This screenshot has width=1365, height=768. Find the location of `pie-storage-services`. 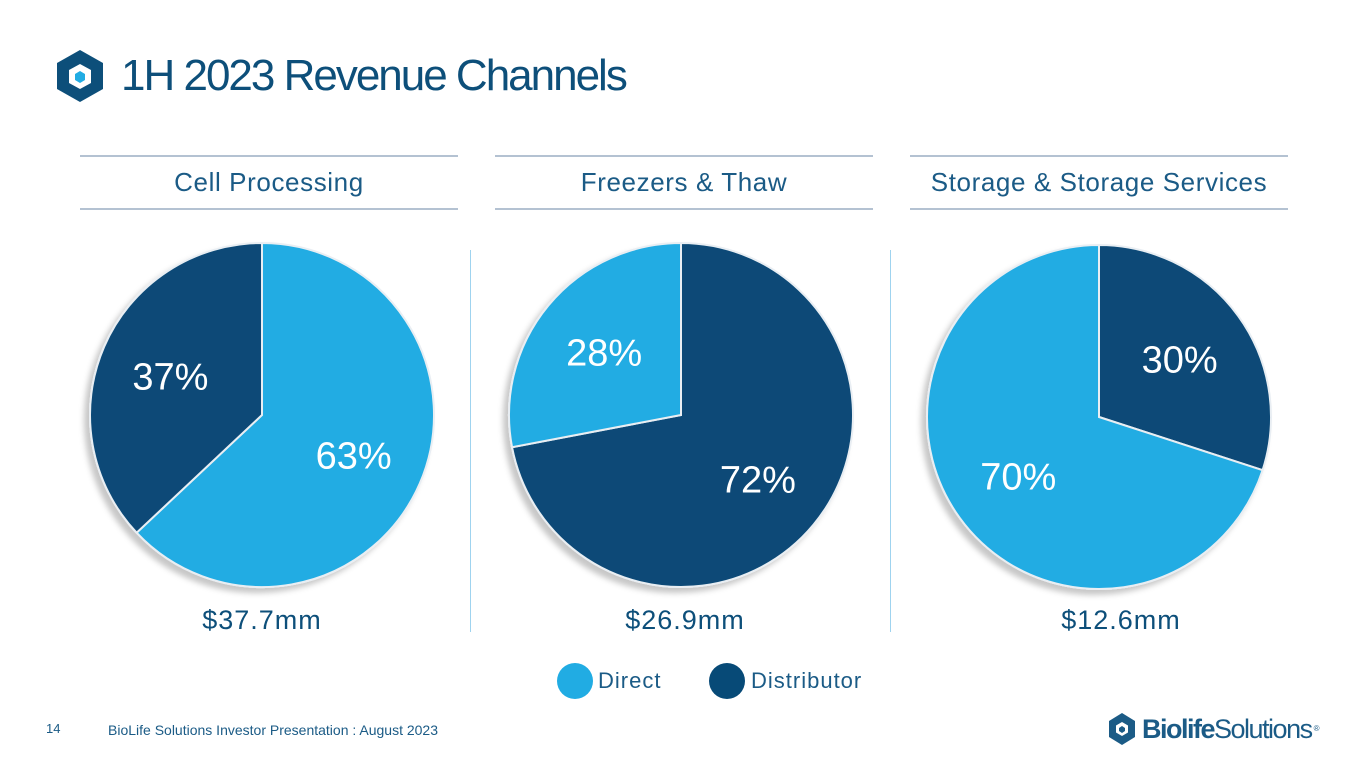

pie-storage-services is located at coordinates (1098, 416).